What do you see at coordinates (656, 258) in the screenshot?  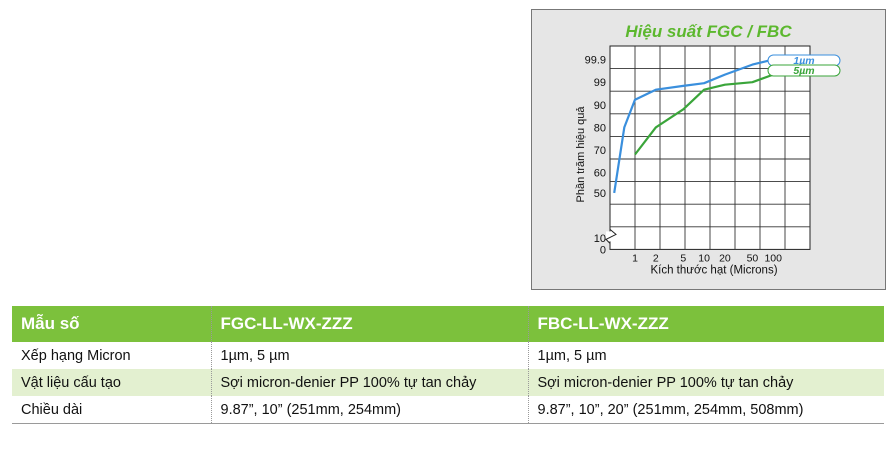 I see `x-tick-label: 2` at bounding box center [656, 258].